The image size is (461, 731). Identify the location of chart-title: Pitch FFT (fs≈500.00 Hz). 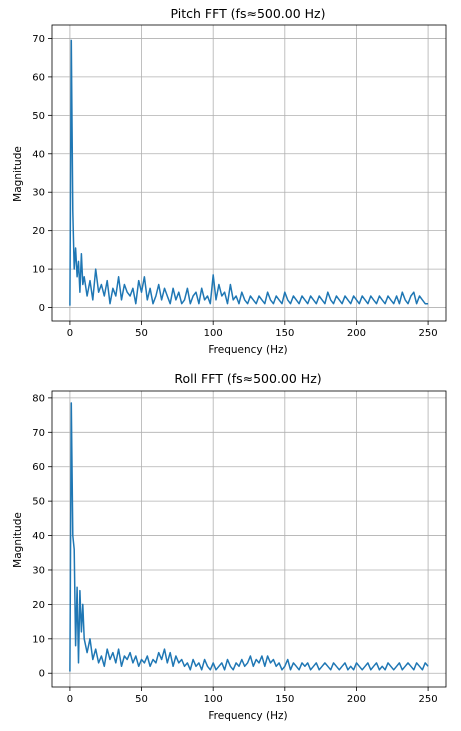
(248, 13).